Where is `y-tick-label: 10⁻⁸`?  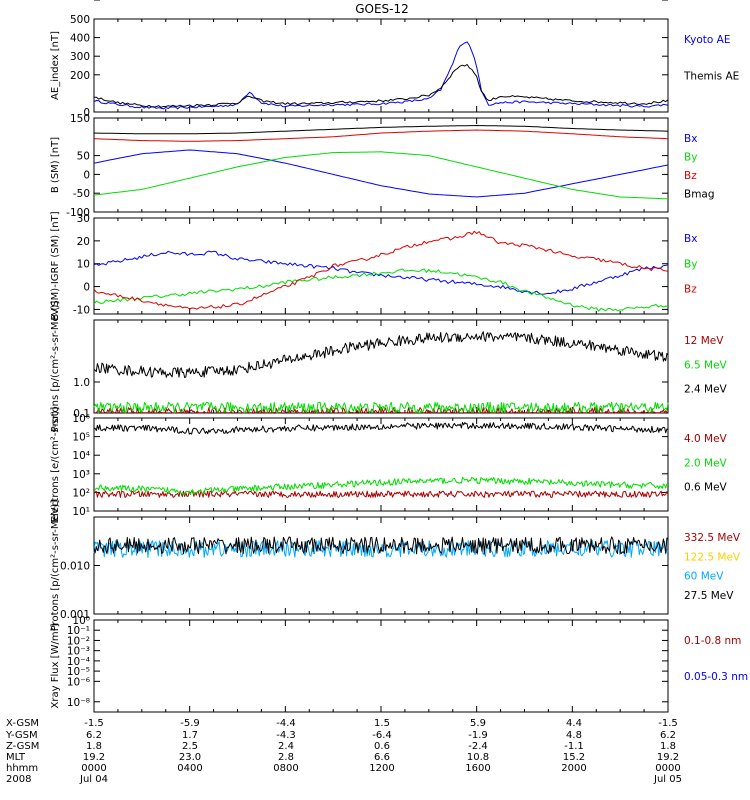 y-tick-label: 10⁻⁸ is located at coordinates (78, 703).